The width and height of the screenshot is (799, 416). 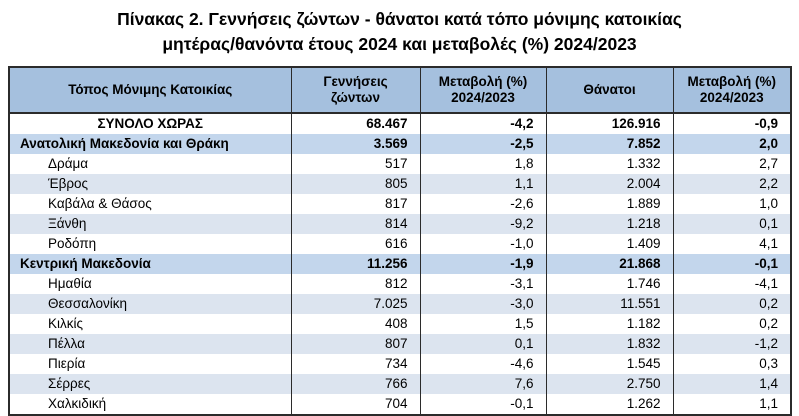 What do you see at coordinates (731, 90) in the screenshot?
I see `col-header-deaths-change: Μεταβολή (%) 2024/2023` at bounding box center [731, 90].